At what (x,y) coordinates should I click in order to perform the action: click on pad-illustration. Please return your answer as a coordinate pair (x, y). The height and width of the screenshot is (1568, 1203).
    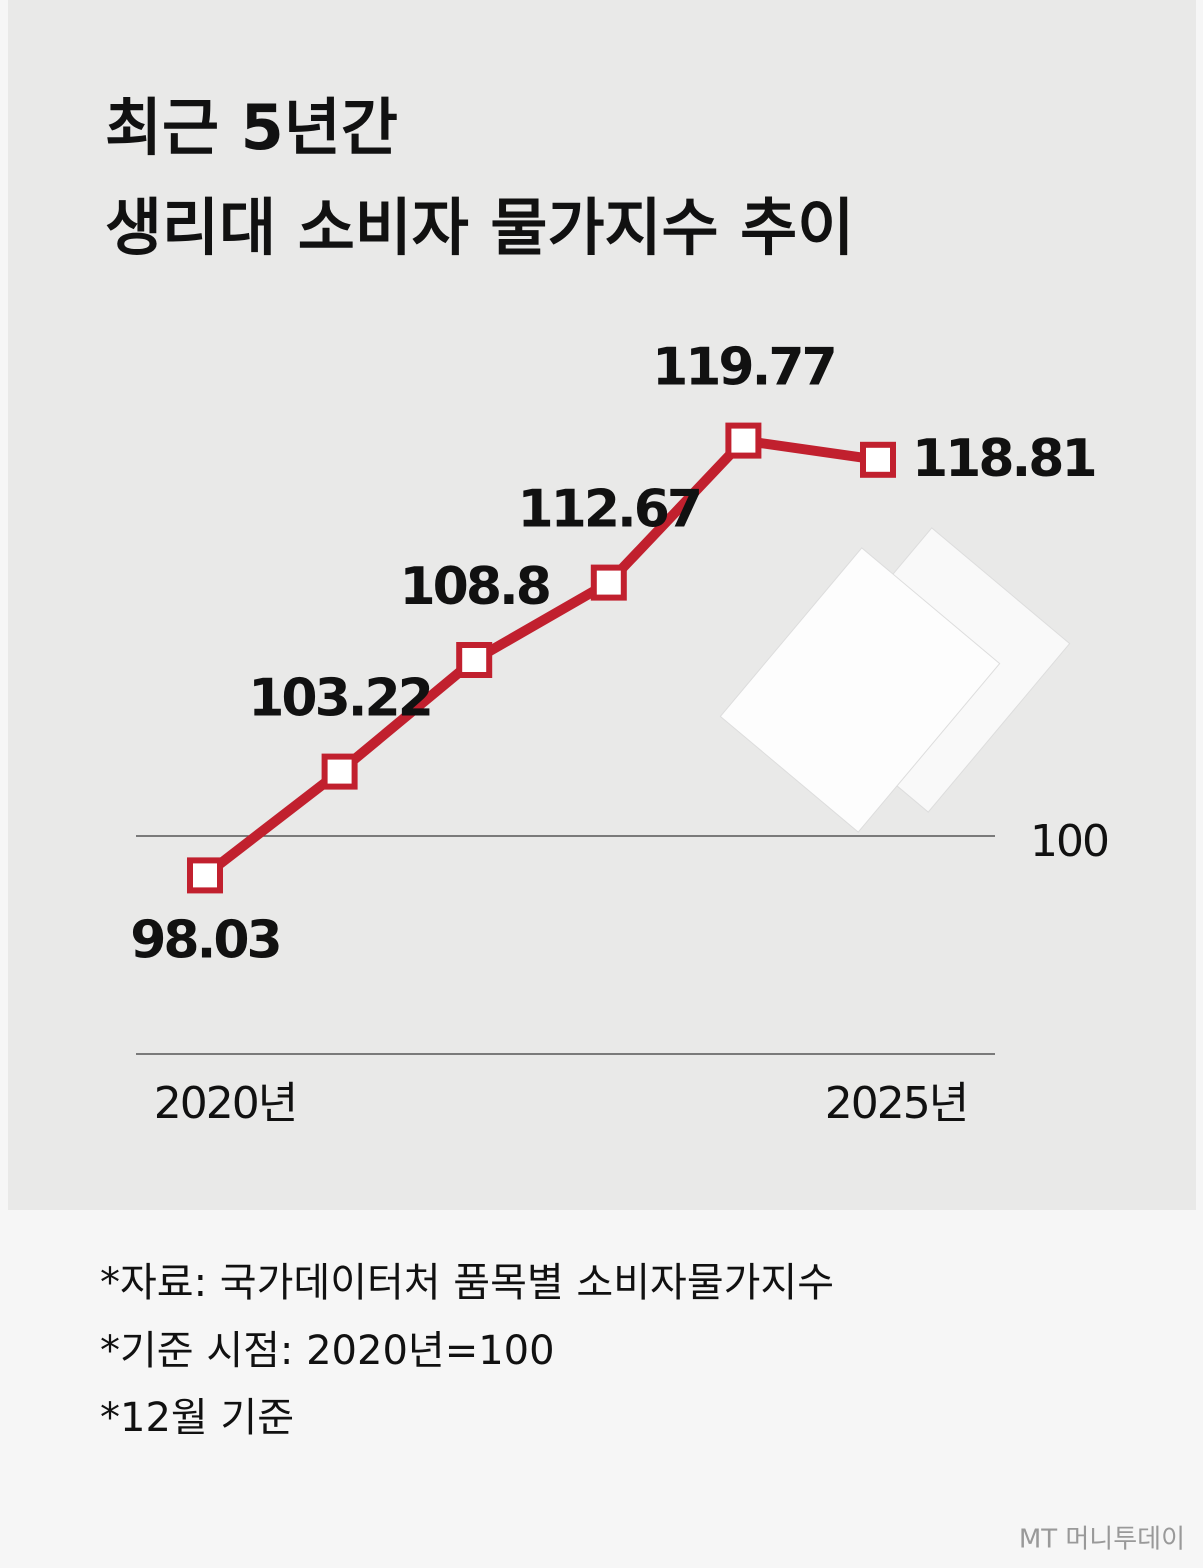
    Looking at the image, I should click on (895, 680).